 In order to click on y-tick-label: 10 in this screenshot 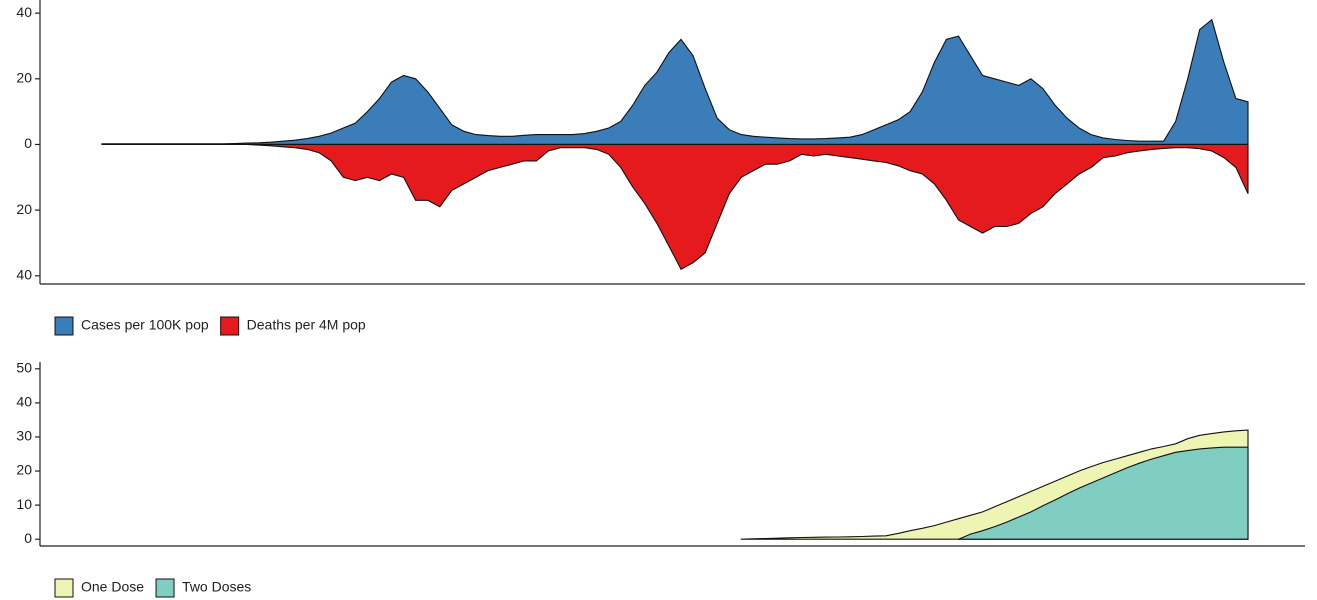, I will do `click(24, 504)`.